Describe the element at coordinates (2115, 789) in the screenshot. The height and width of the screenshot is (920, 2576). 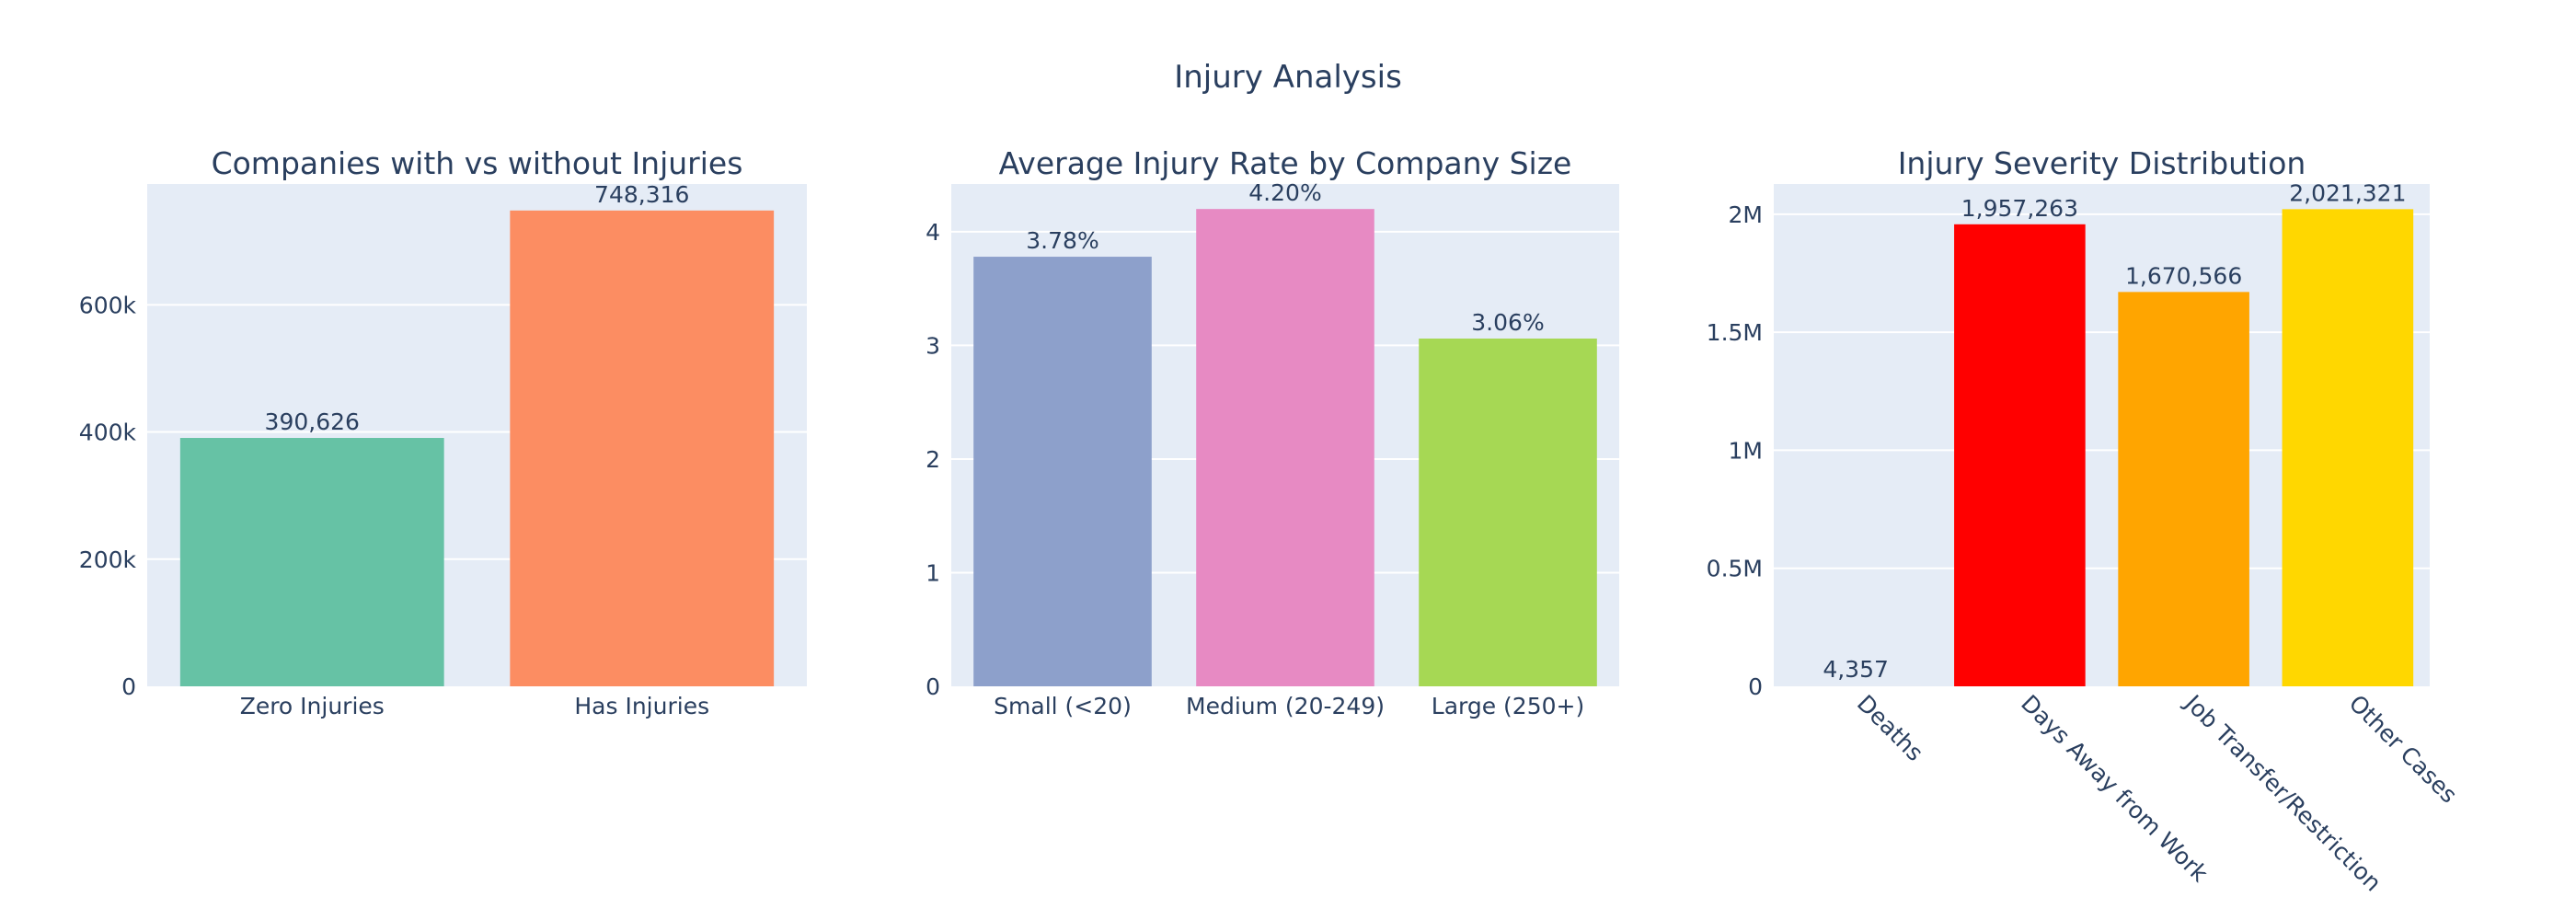
I see `x-tick-label: Days Away from Work` at that location.